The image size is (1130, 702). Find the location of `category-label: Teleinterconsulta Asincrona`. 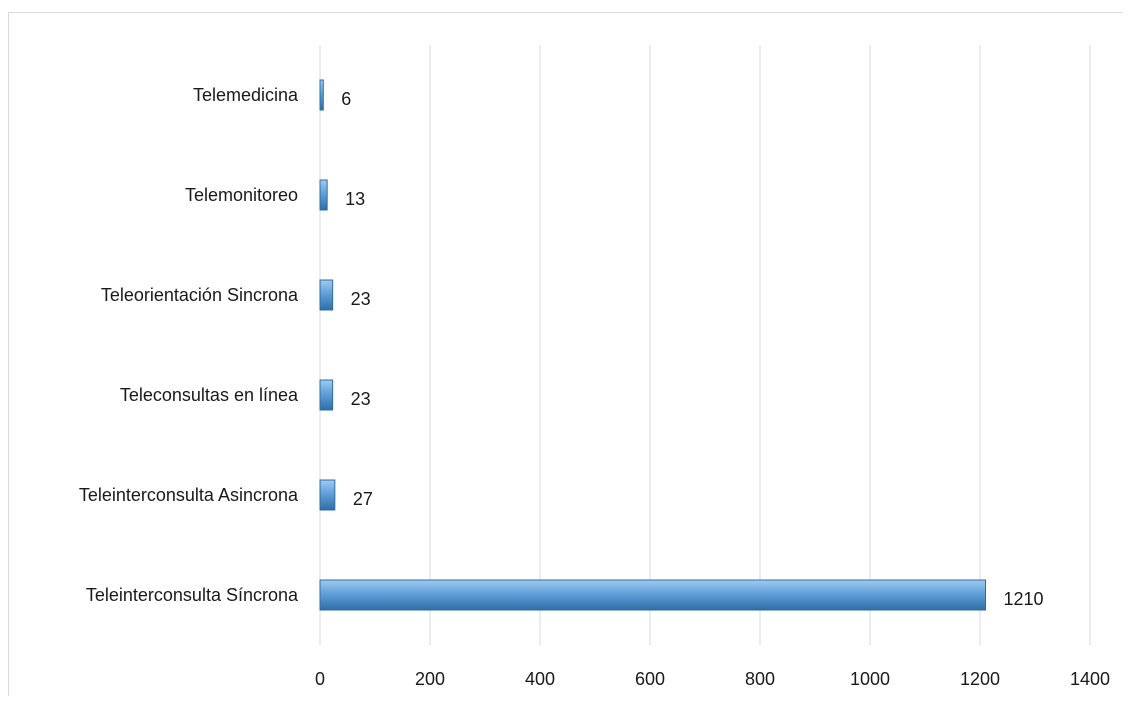

category-label: Teleinterconsulta Asincrona is located at coordinates (189, 495).